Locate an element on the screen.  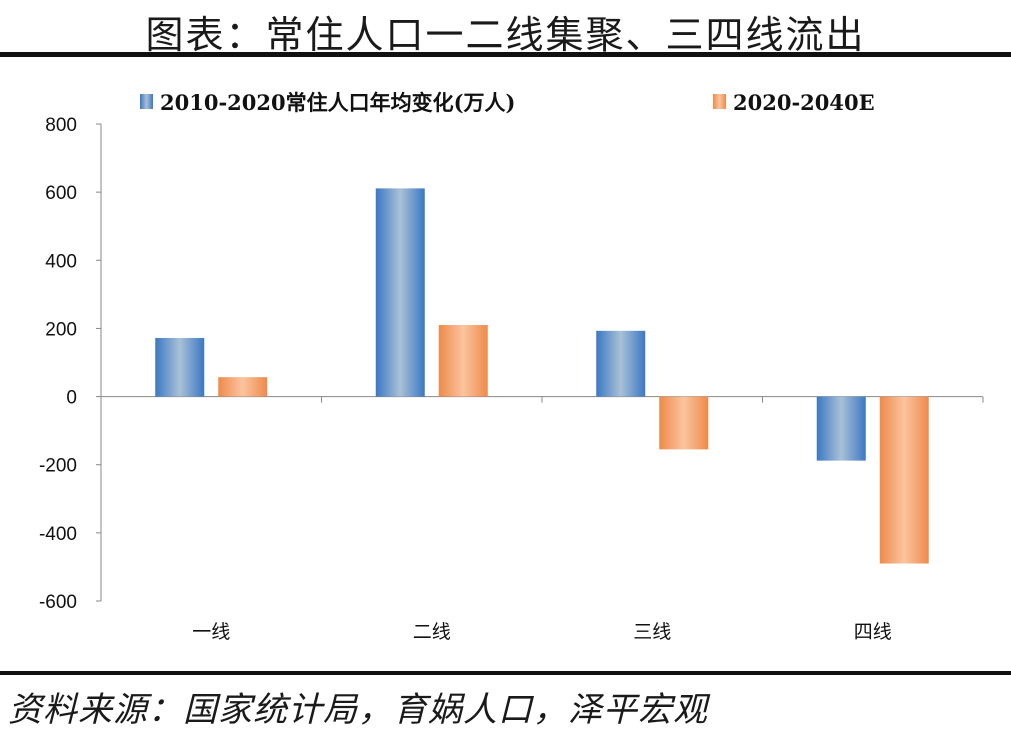
x-category-label: 一线 is located at coordinates (211, 632).